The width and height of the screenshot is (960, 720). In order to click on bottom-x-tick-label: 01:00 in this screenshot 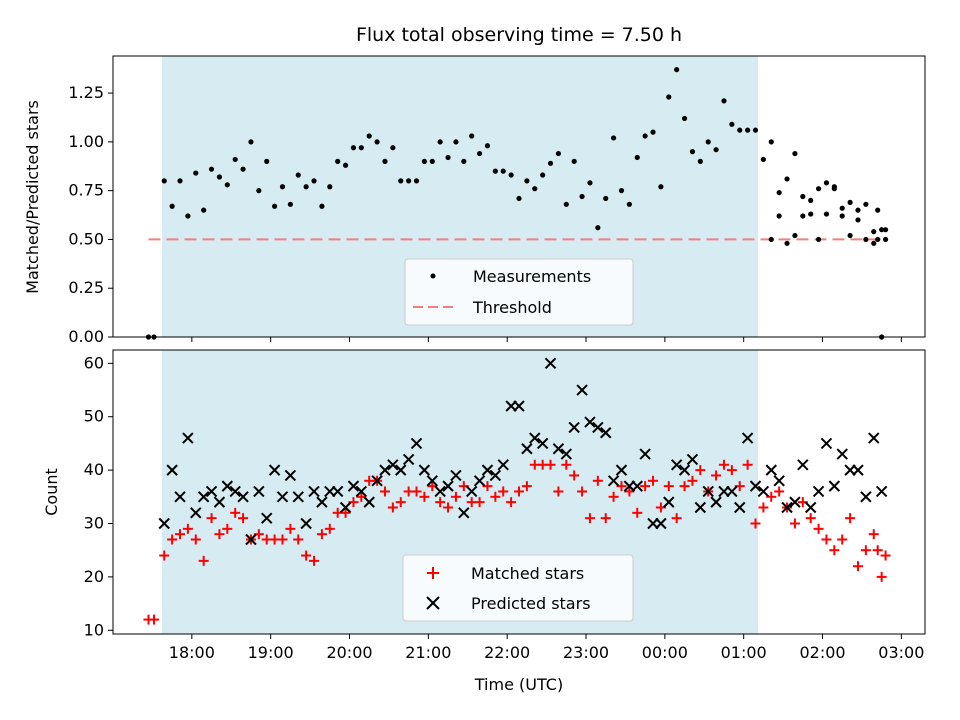, I will do `click(744, 652)`.